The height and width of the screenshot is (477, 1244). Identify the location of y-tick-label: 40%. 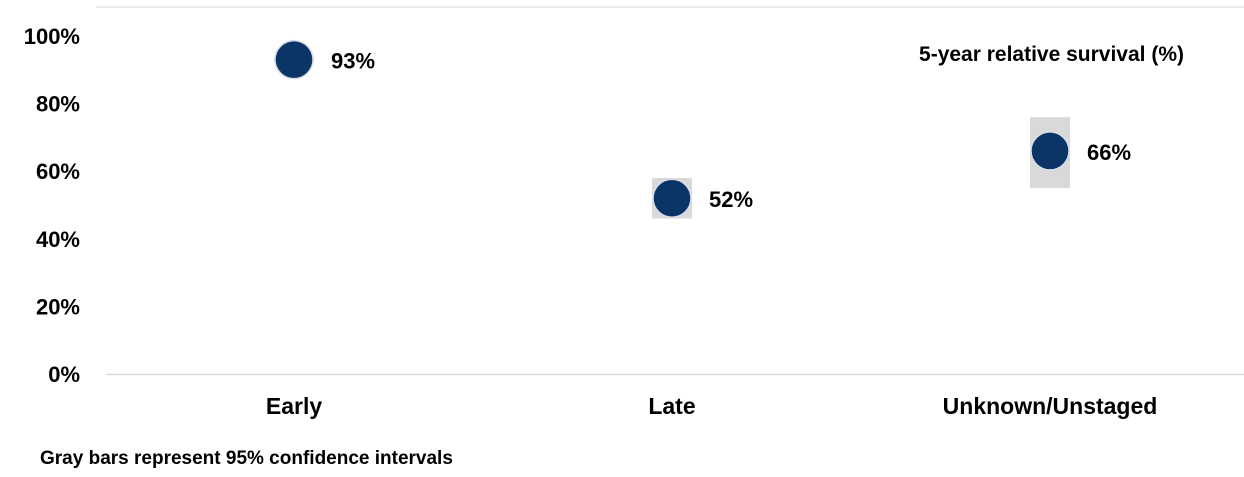
(58, 239).